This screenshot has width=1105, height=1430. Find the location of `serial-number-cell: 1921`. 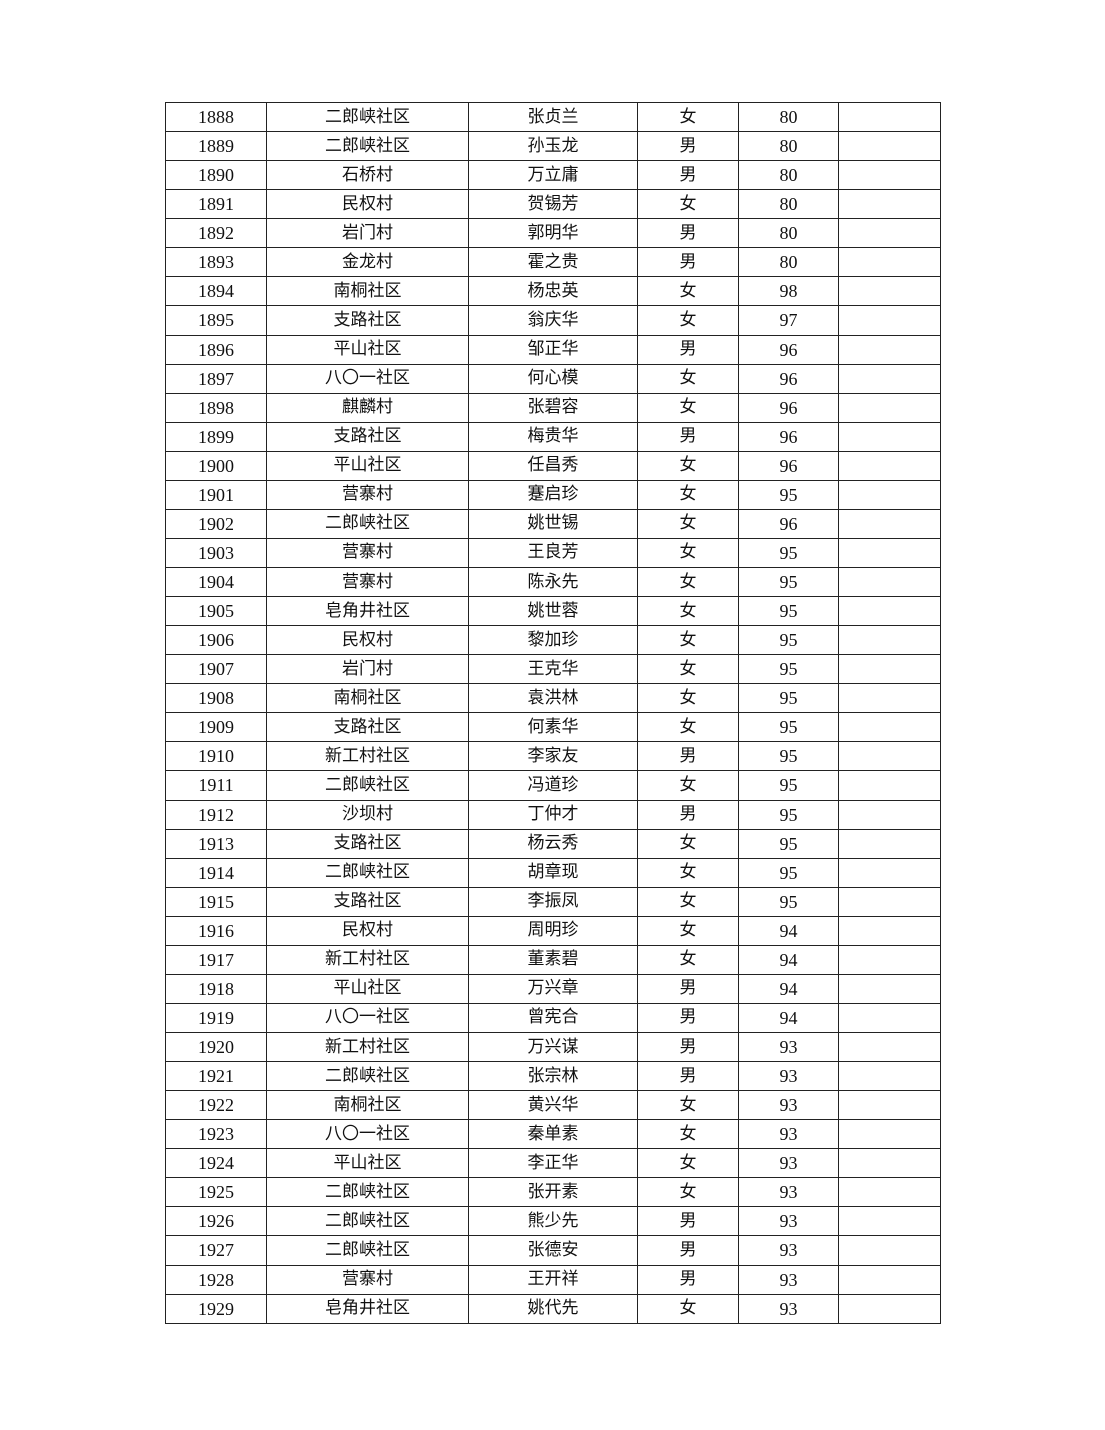

serial-number-cell: 1921 is located at coordinates (216, 1076).